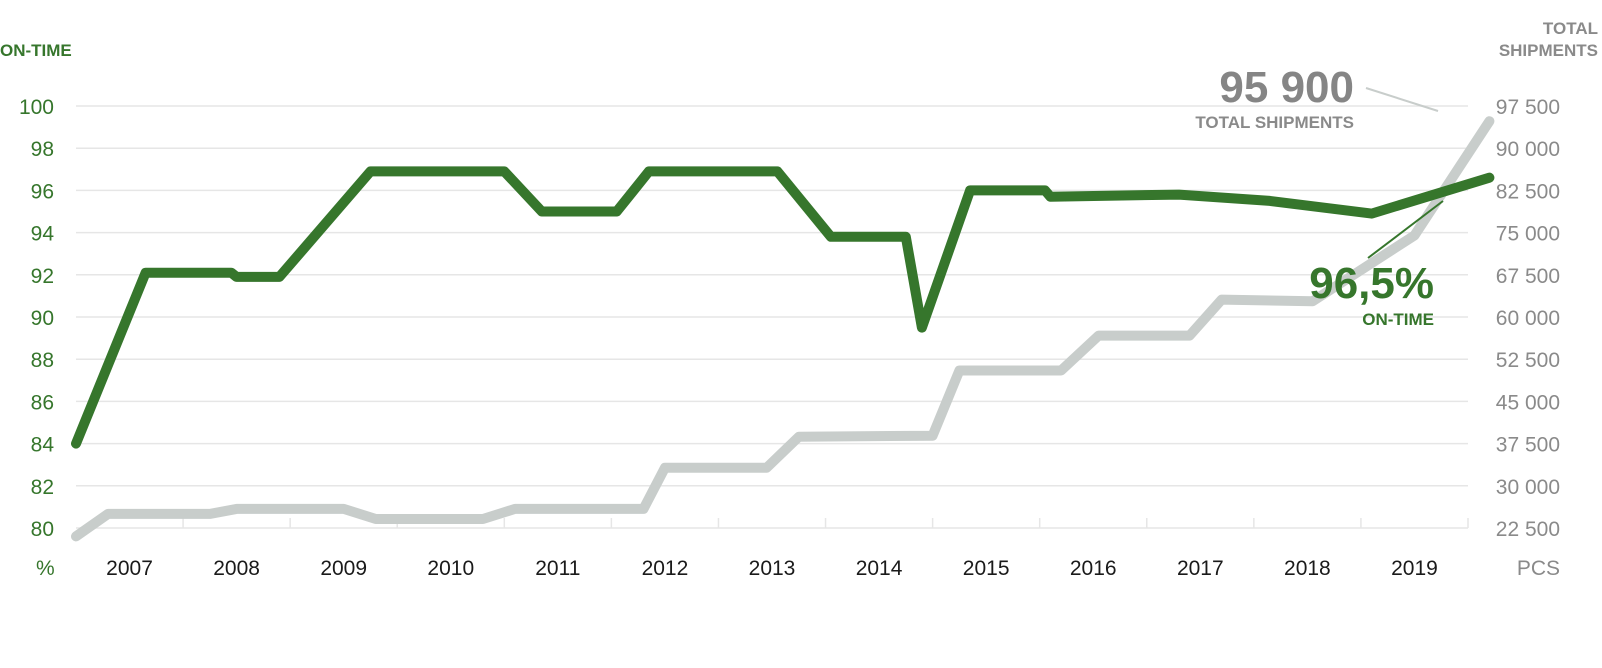 This screenshot has height=668, width=1602. Describe the element at coordinates (1528, 529) in the screenshot. I see `right-tick-label: 22 500` at that location.